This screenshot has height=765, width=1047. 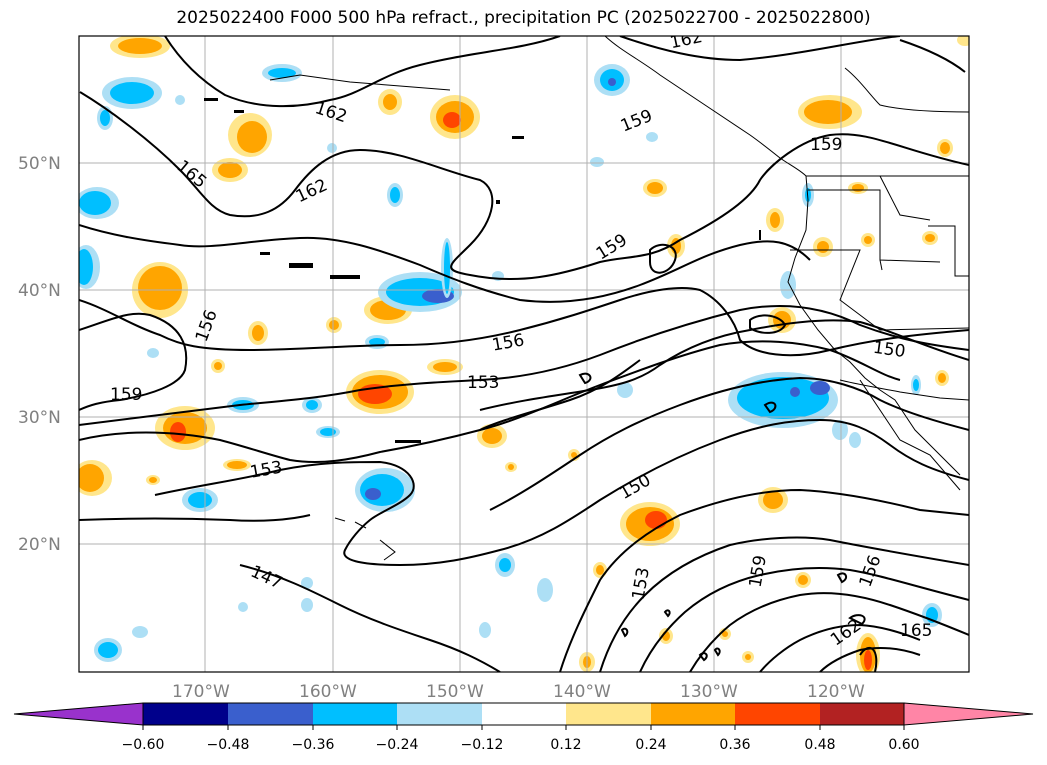 I want to click on lon-label: 120°W, so click(x=836, y=692).